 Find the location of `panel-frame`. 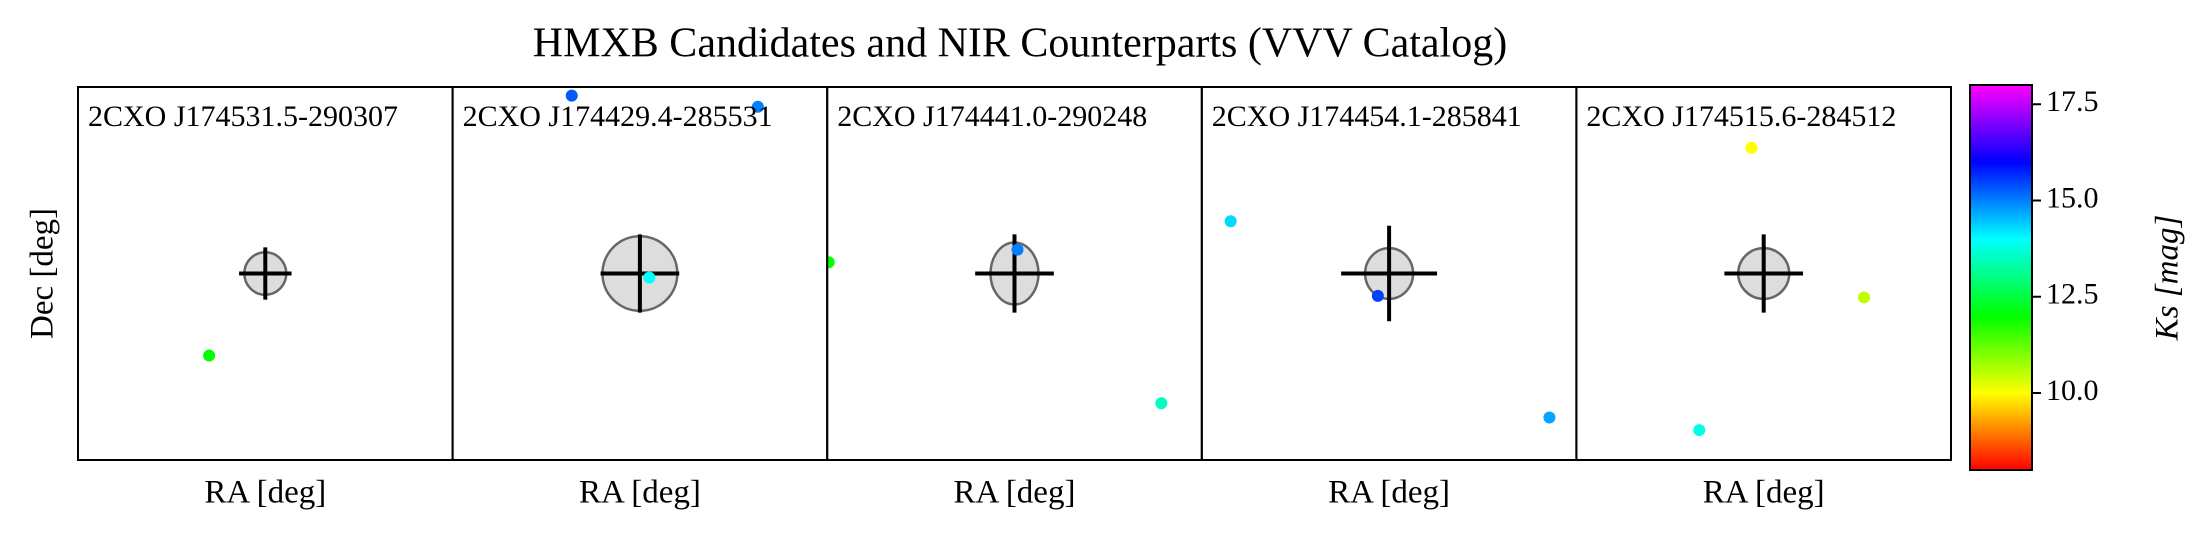

panel-frame is located at coordinates (1764, 273).